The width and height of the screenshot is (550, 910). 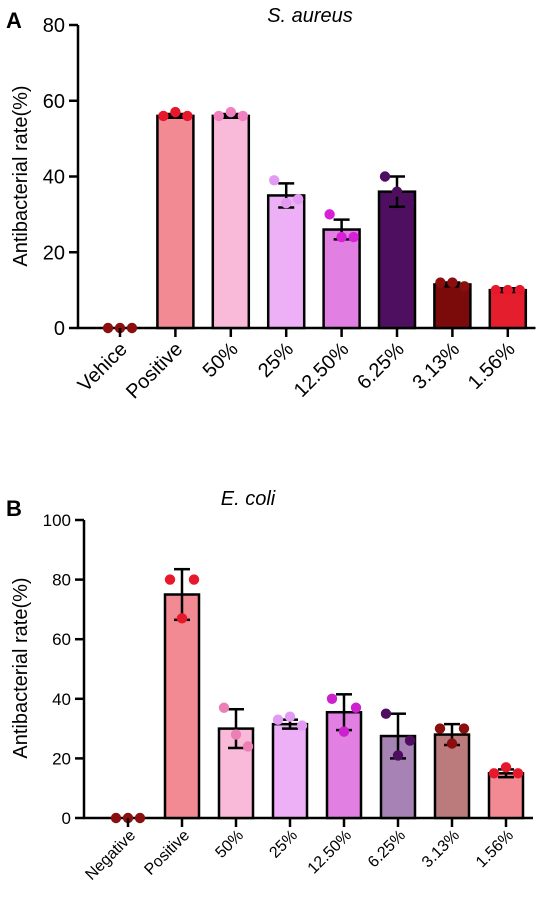 What do you see at coordinates (54, 26) in the screenshot?
I see `panel-a-y-tick-label: 80` at bounding box center [54, 26].